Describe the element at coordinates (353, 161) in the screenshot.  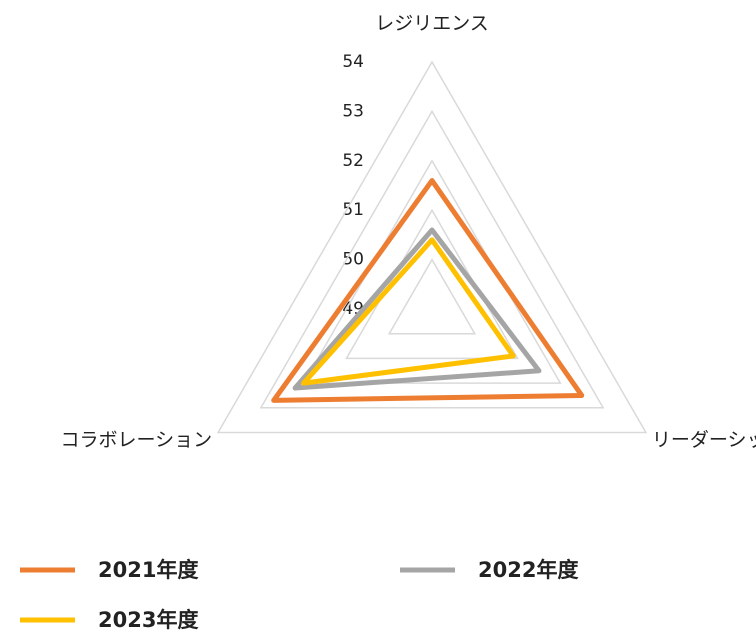
I see `r-tick-label: 52` at that location.